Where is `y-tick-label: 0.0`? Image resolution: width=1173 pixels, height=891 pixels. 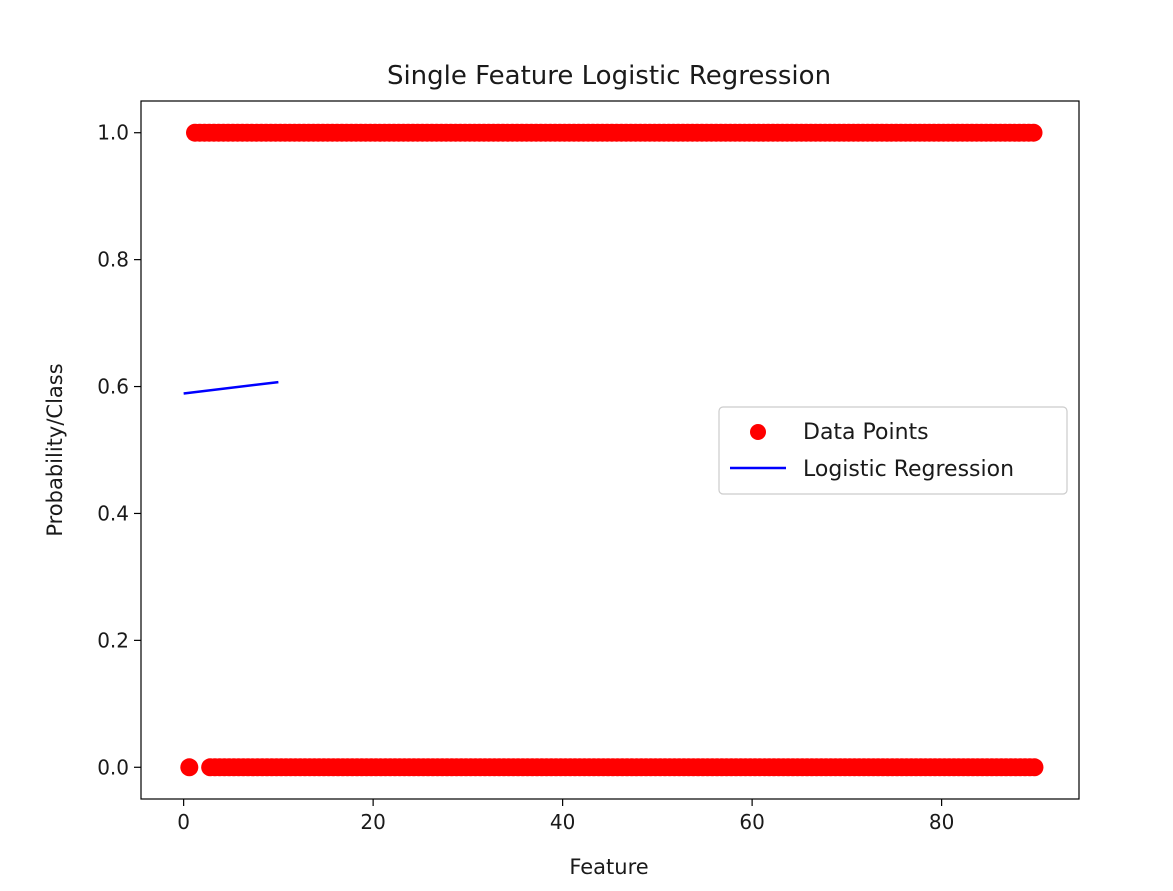 y-tick-label: 0.0 is located at coordinates (113, 767).